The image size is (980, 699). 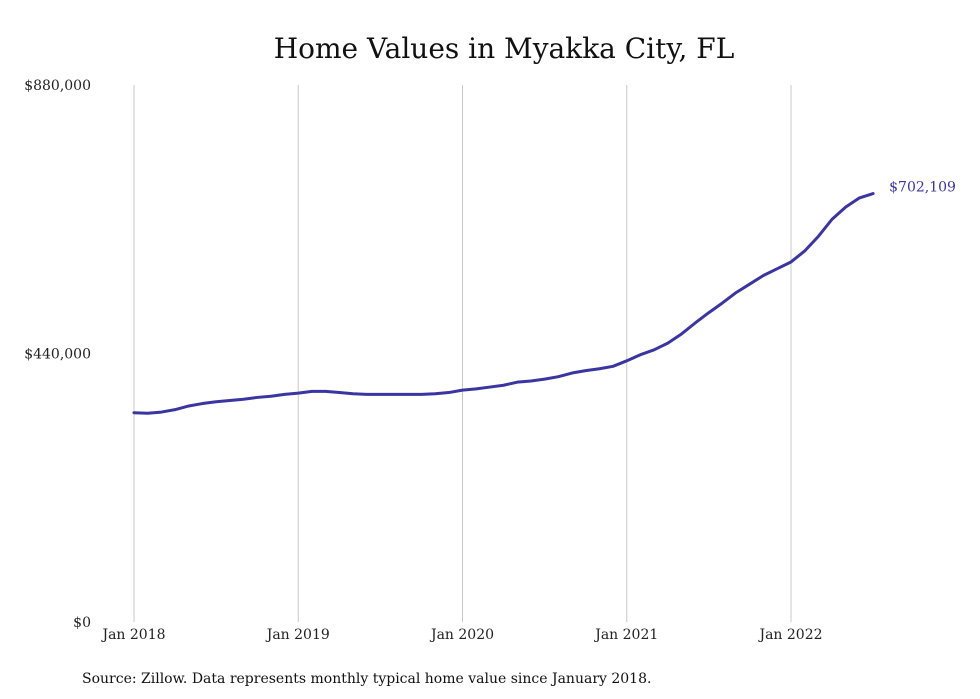 I want to click on chart-title: Home Values in Myakka City, FL, so click(x=504, y=48).